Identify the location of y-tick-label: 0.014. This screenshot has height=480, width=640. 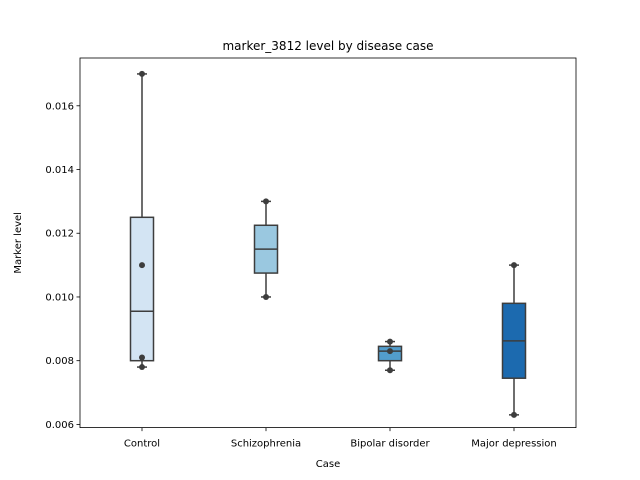
(59, 170).